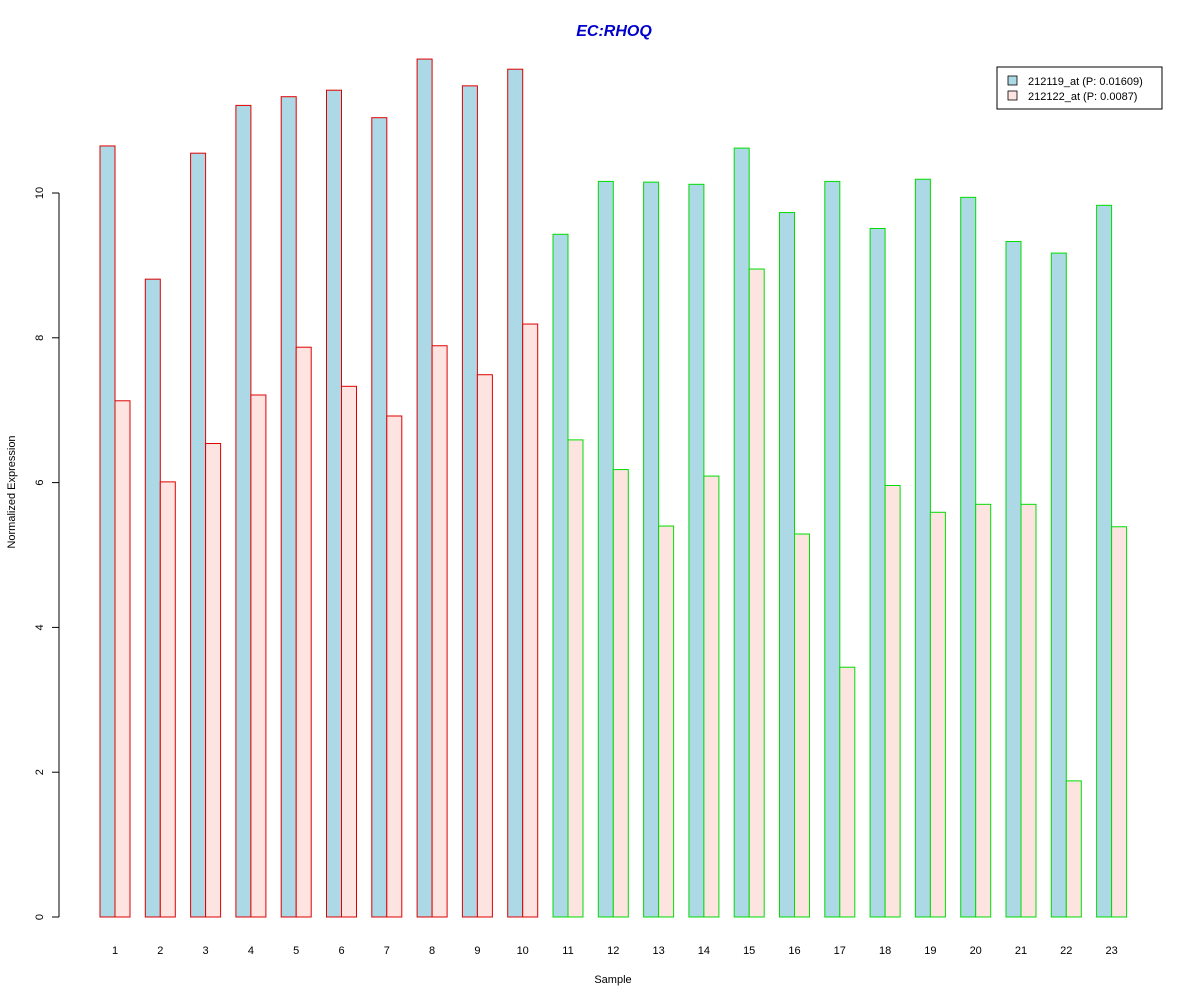  Describe the element at coordinates (477, 951) in the screenshot. I see `x-tick-label: 9` at that location.